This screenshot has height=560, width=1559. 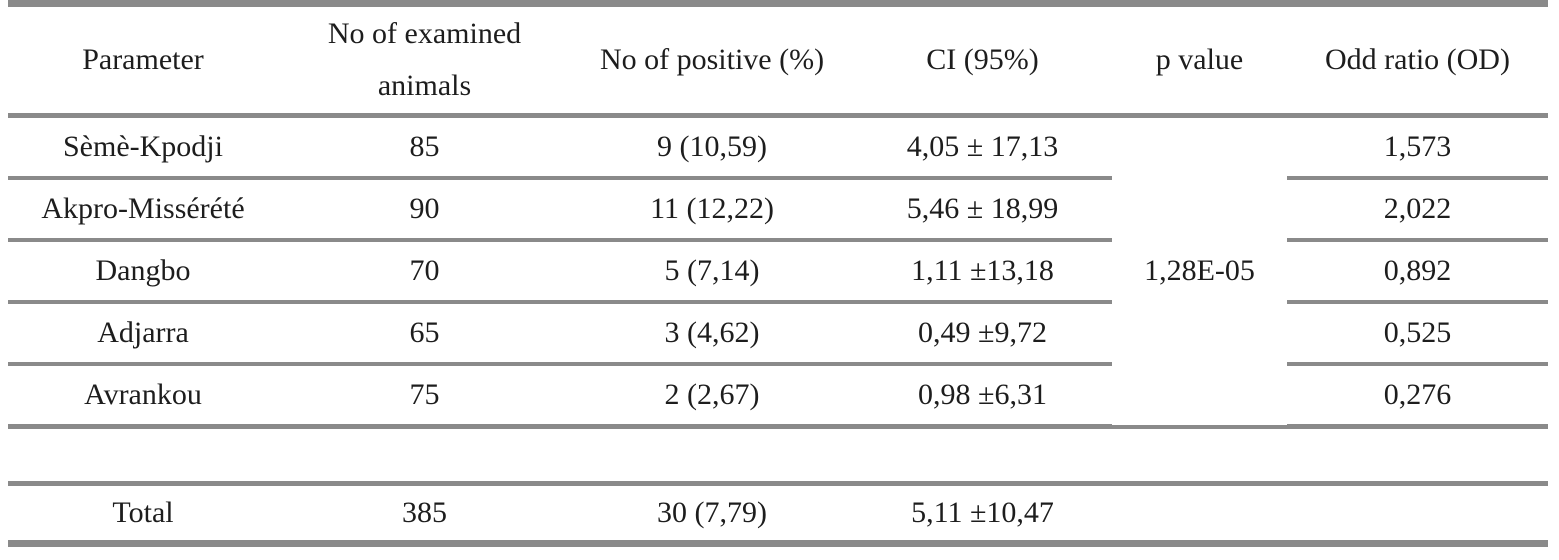 I want to click on cell-positive: 9 (10,59), so click(x=712, y=147).